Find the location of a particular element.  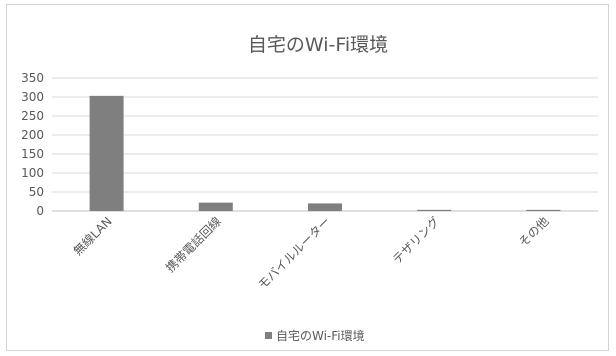

x-tick-label: 携帯電話回線 is located at coordinates (193, 245).